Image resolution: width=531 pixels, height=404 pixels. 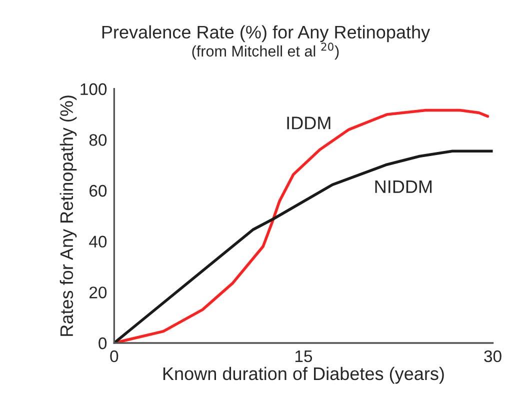 I want to click on y-tick-label: 80, so click(x=98, y=140).